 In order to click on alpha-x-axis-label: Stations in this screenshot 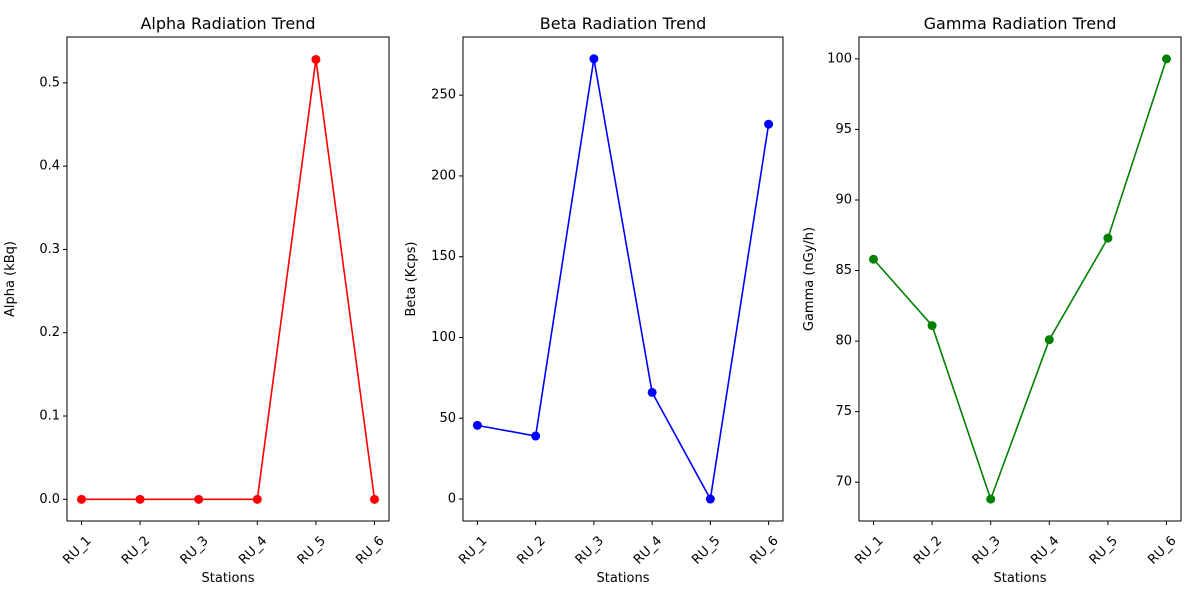, I will do `click(228, 578)`.